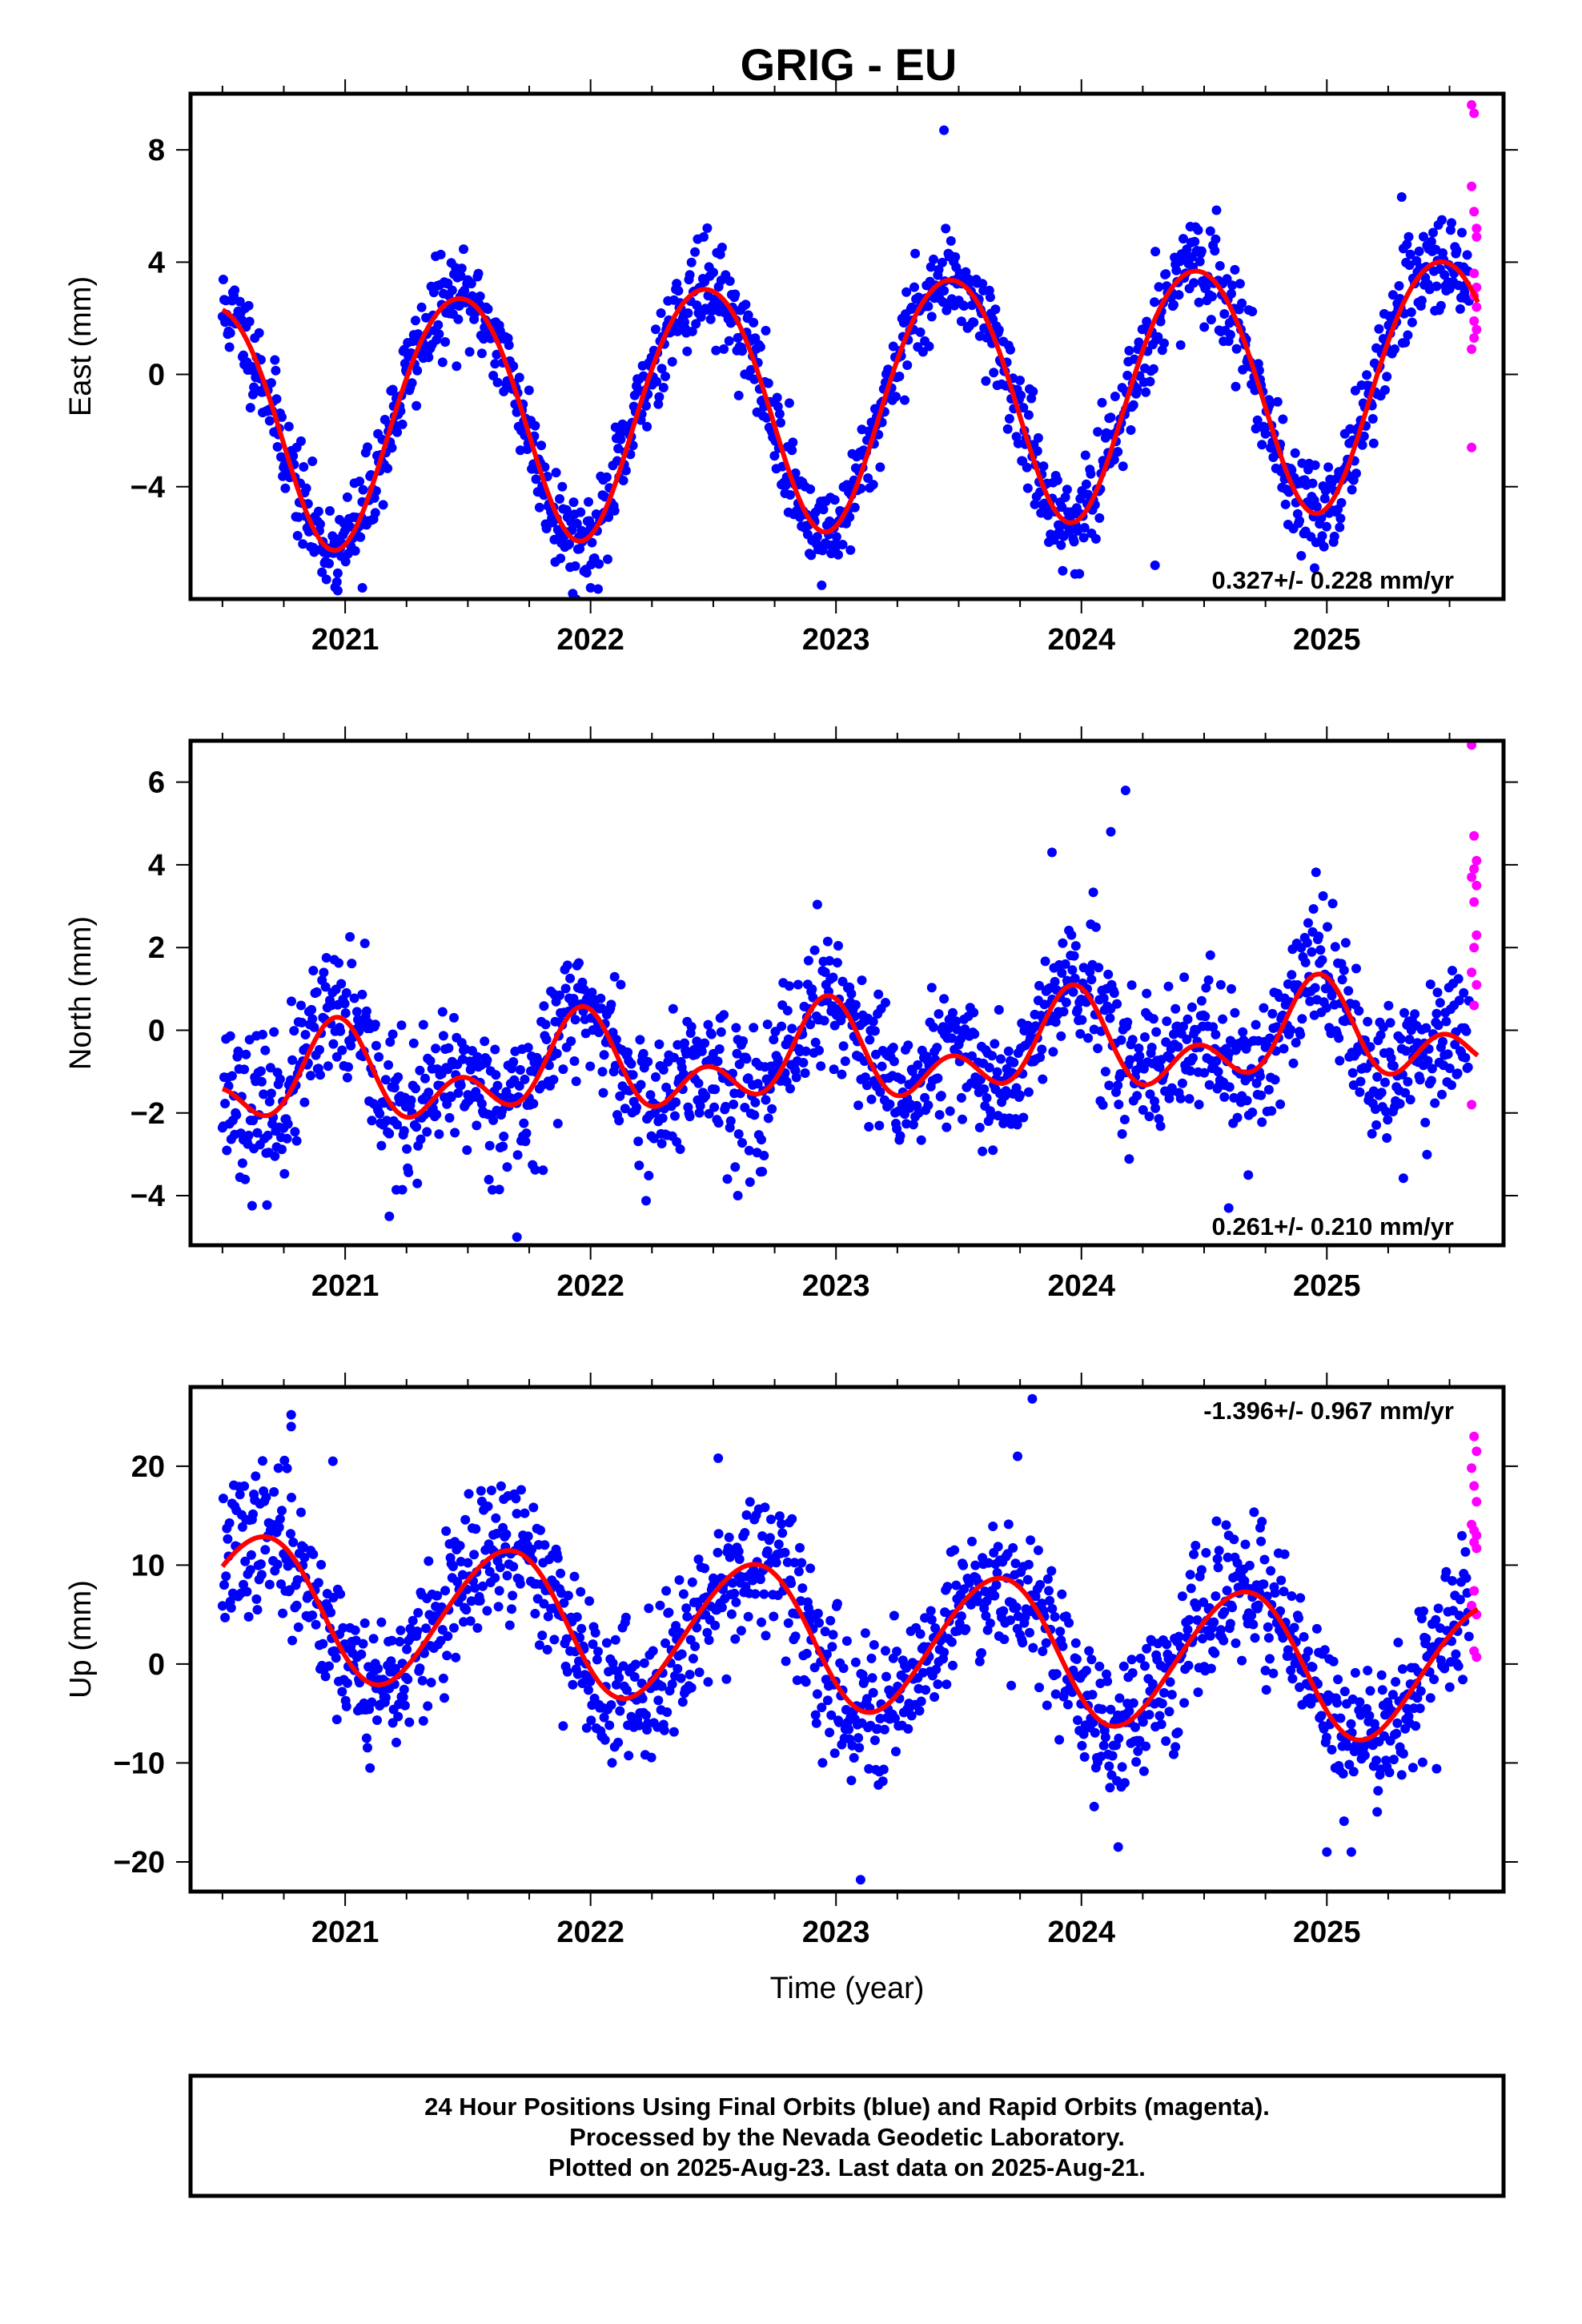 The image size is (1582, 2324). Describe the element at coordinates (345, 640) in the screenshot. I see `x-tick-label: 2021` at that location.